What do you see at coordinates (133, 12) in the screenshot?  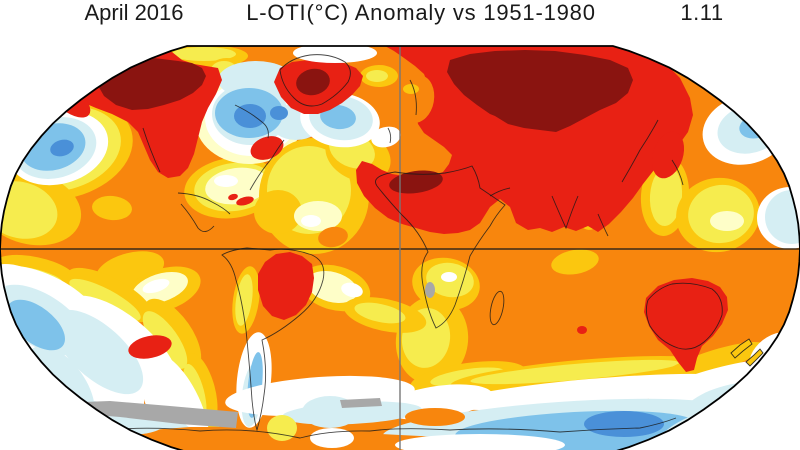 I see `svg-text: April 2016` at bounding box center [133, 12].